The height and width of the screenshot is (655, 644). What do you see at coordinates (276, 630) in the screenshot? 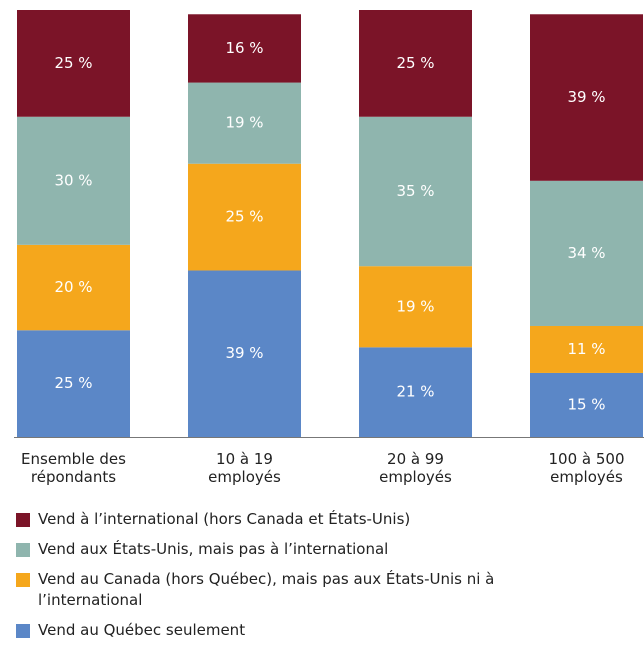
I see `legend-item: Vend au Québec seulement` at bounding box center [276, 630].